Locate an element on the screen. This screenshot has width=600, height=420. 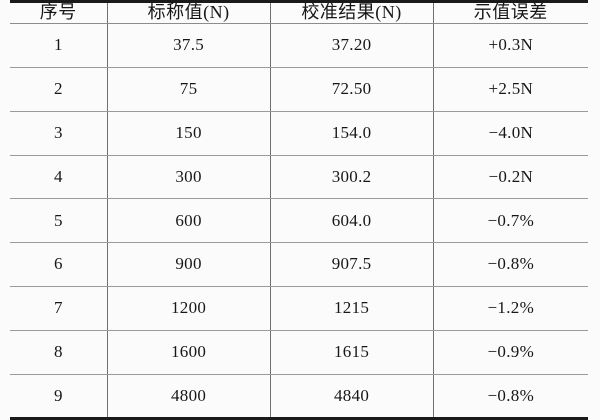
cell-calibration-result-text: 154.0 is located at coordinates (351, 132).